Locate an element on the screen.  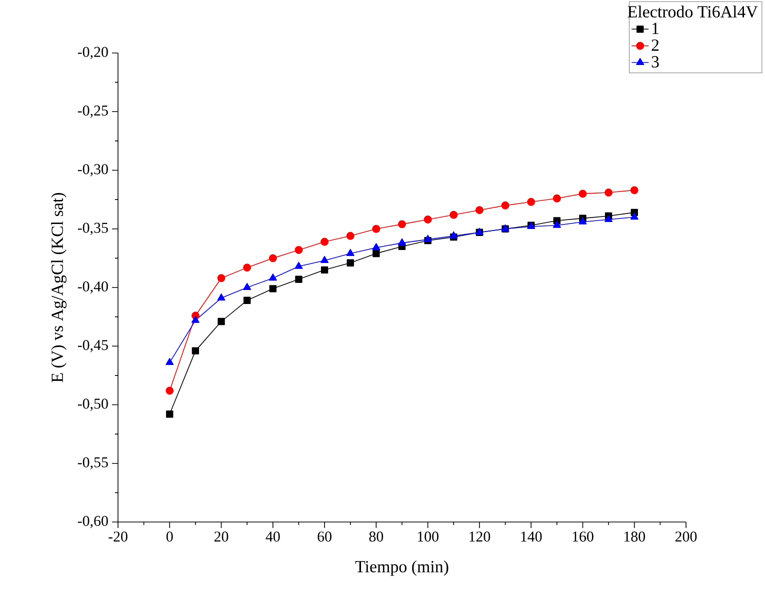
y-tick-label: -0,30 is located at coordinates (93, 170).